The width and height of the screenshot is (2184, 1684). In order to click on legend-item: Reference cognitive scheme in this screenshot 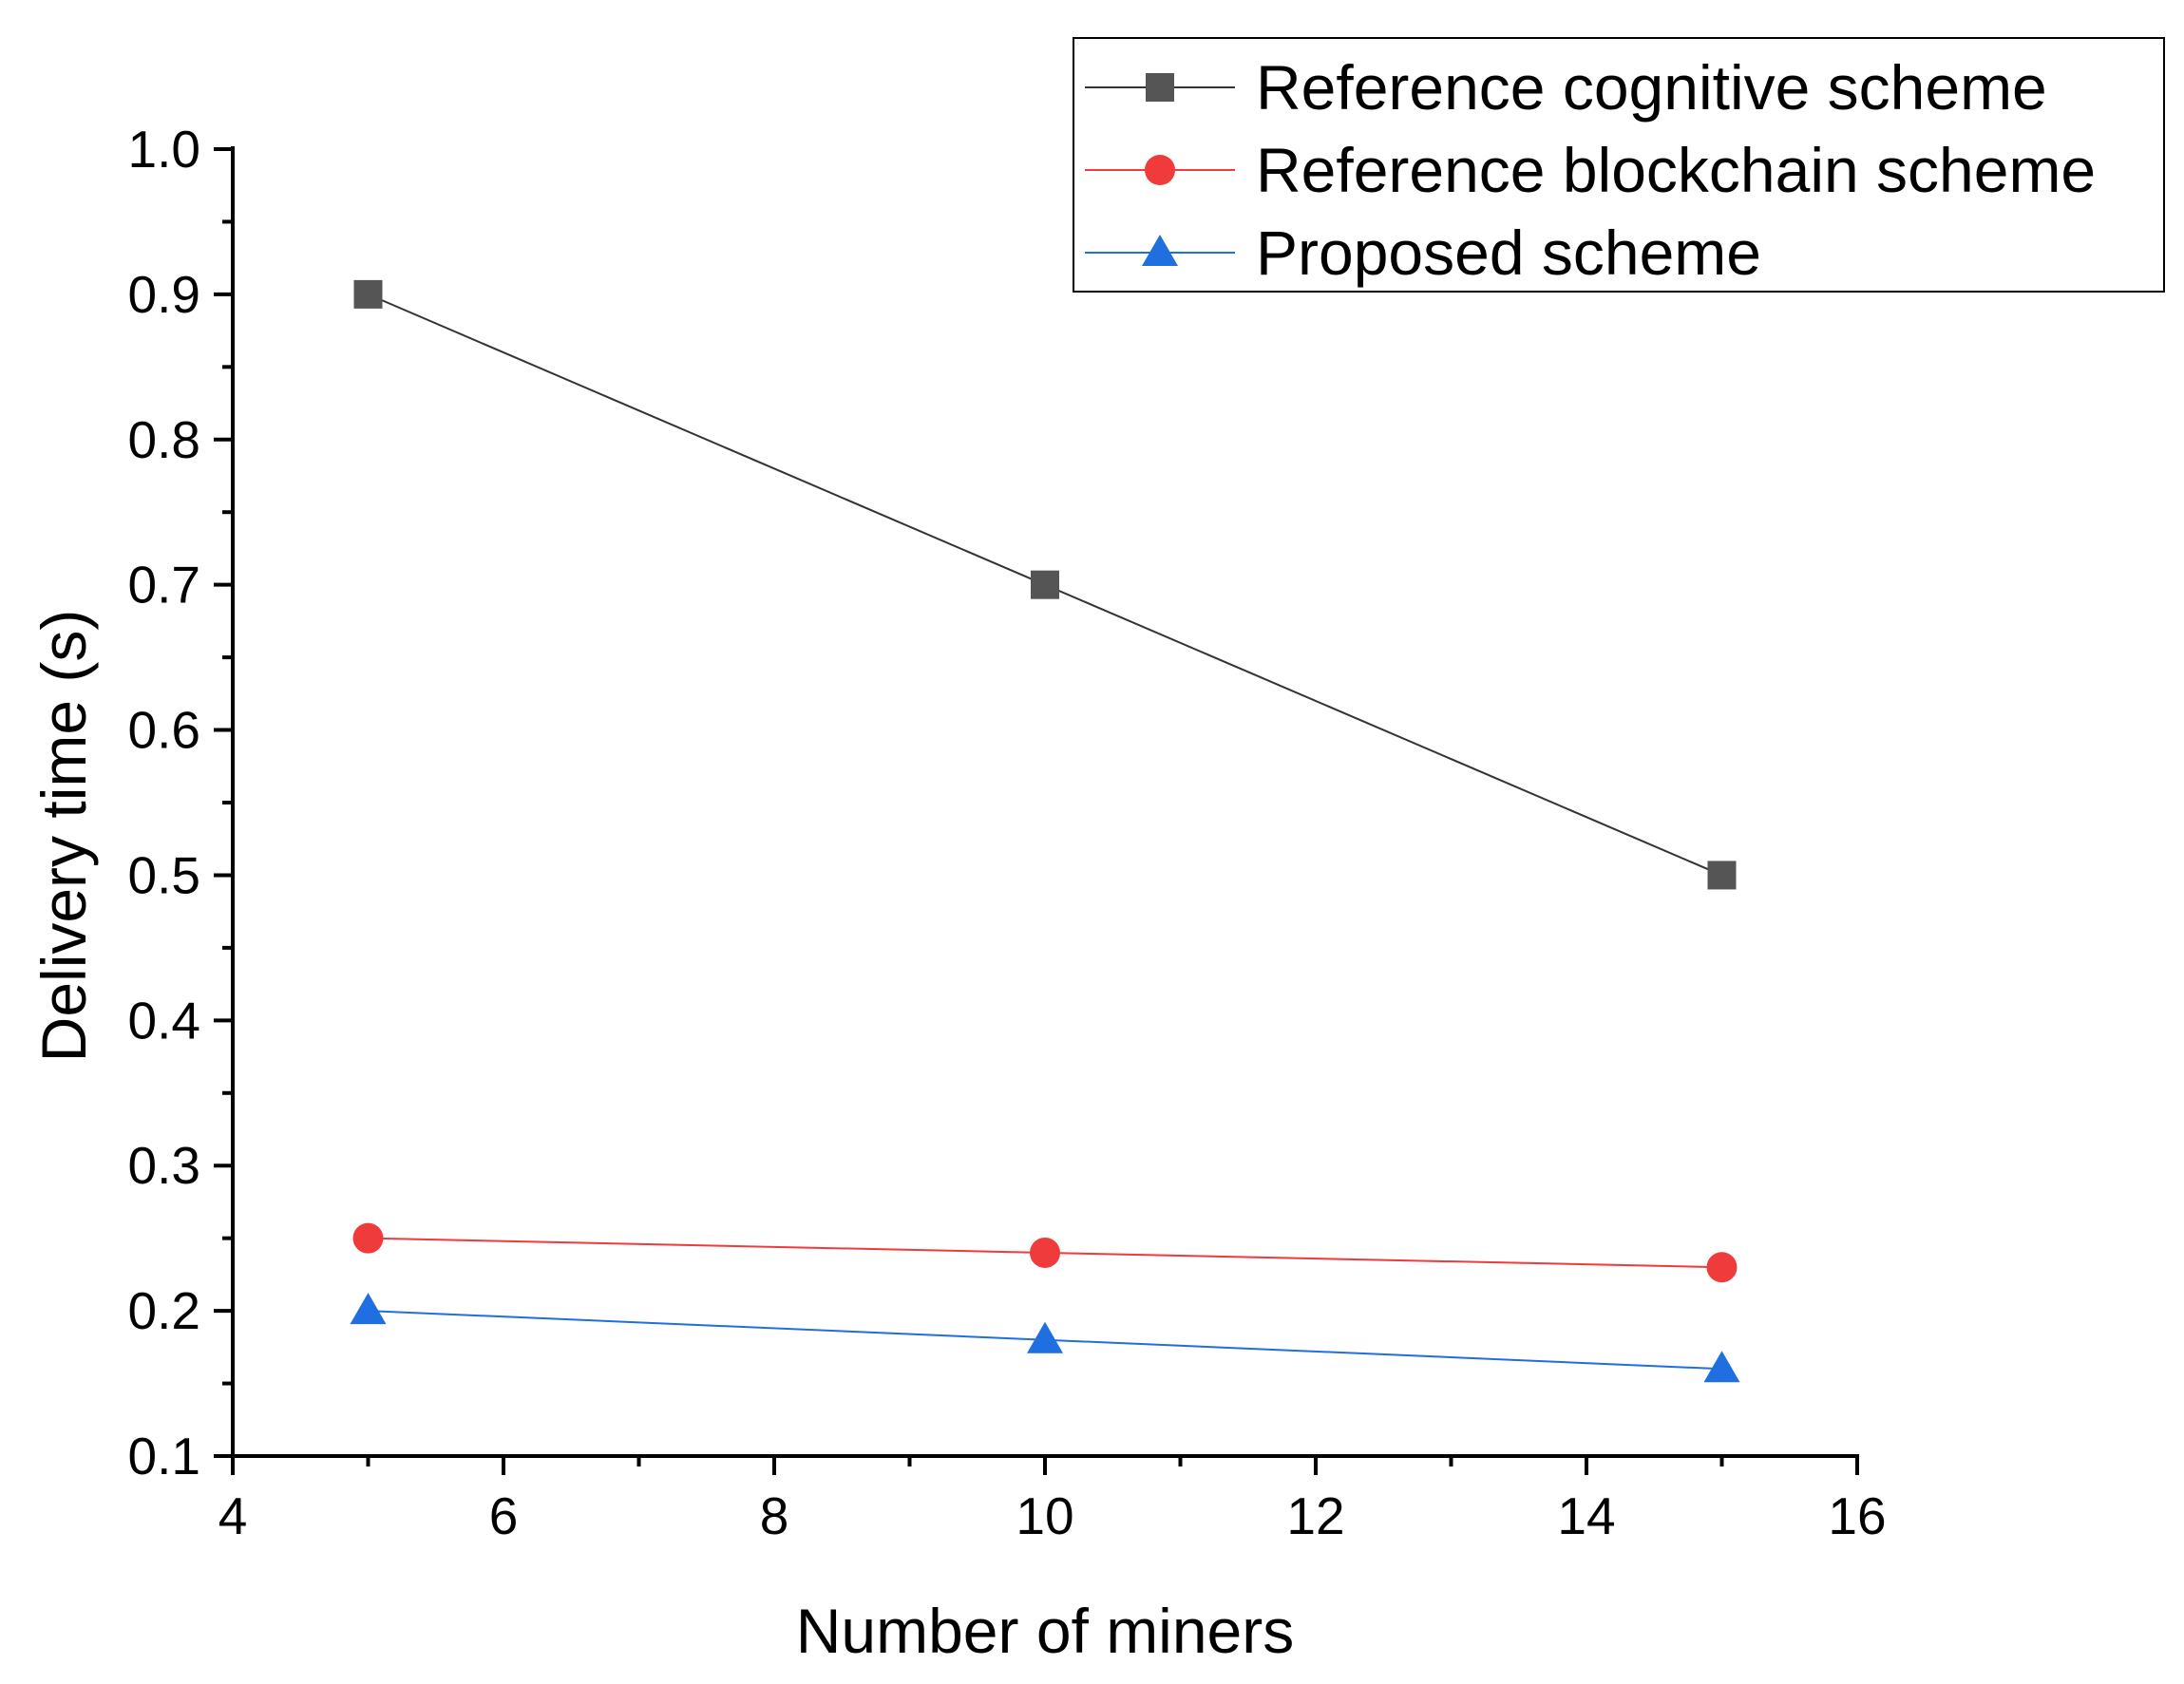, I will do `click(1566, 87)`.